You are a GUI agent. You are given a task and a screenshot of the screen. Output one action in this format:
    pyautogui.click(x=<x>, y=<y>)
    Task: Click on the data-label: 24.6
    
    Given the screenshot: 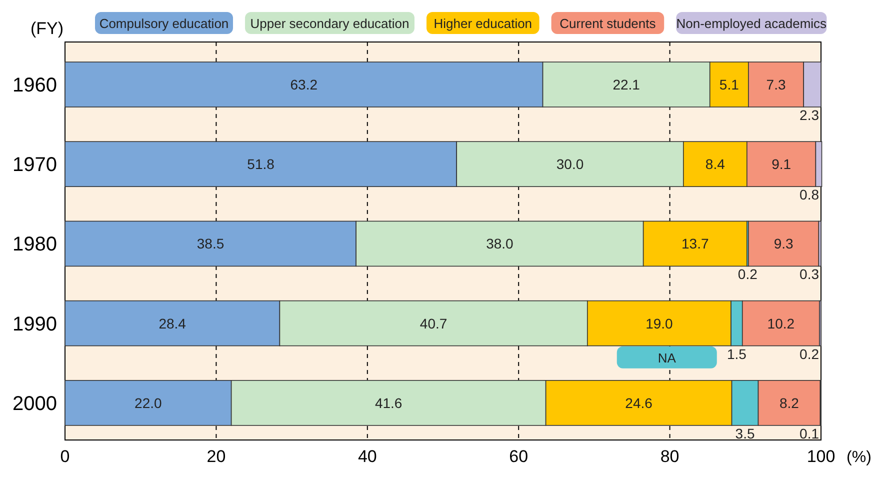 What is the action you would take?
    pyautogui.click(x=639, y=402)
    